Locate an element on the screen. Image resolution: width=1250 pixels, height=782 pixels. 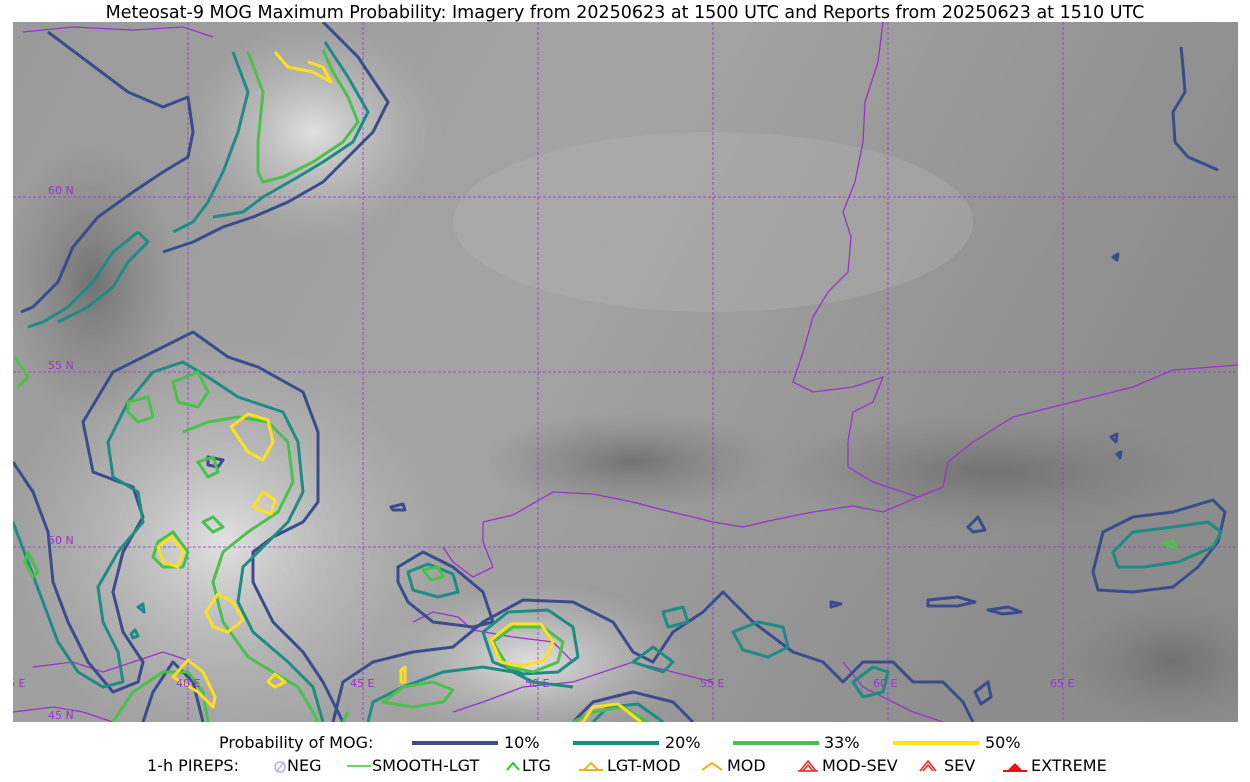
legend-line-33pct is located at coordinates (776, 743).